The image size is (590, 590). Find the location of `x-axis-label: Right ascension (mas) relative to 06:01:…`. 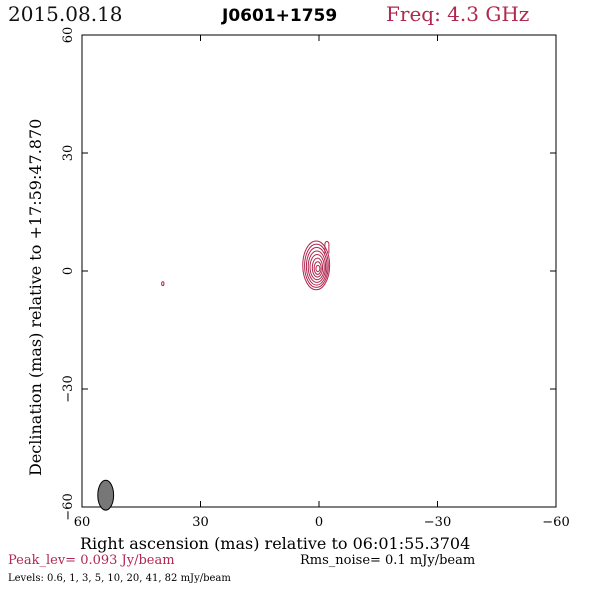

x-axis-label: Right ascension (mas) relative to 06:01:… is located at coordinates (275, 543).